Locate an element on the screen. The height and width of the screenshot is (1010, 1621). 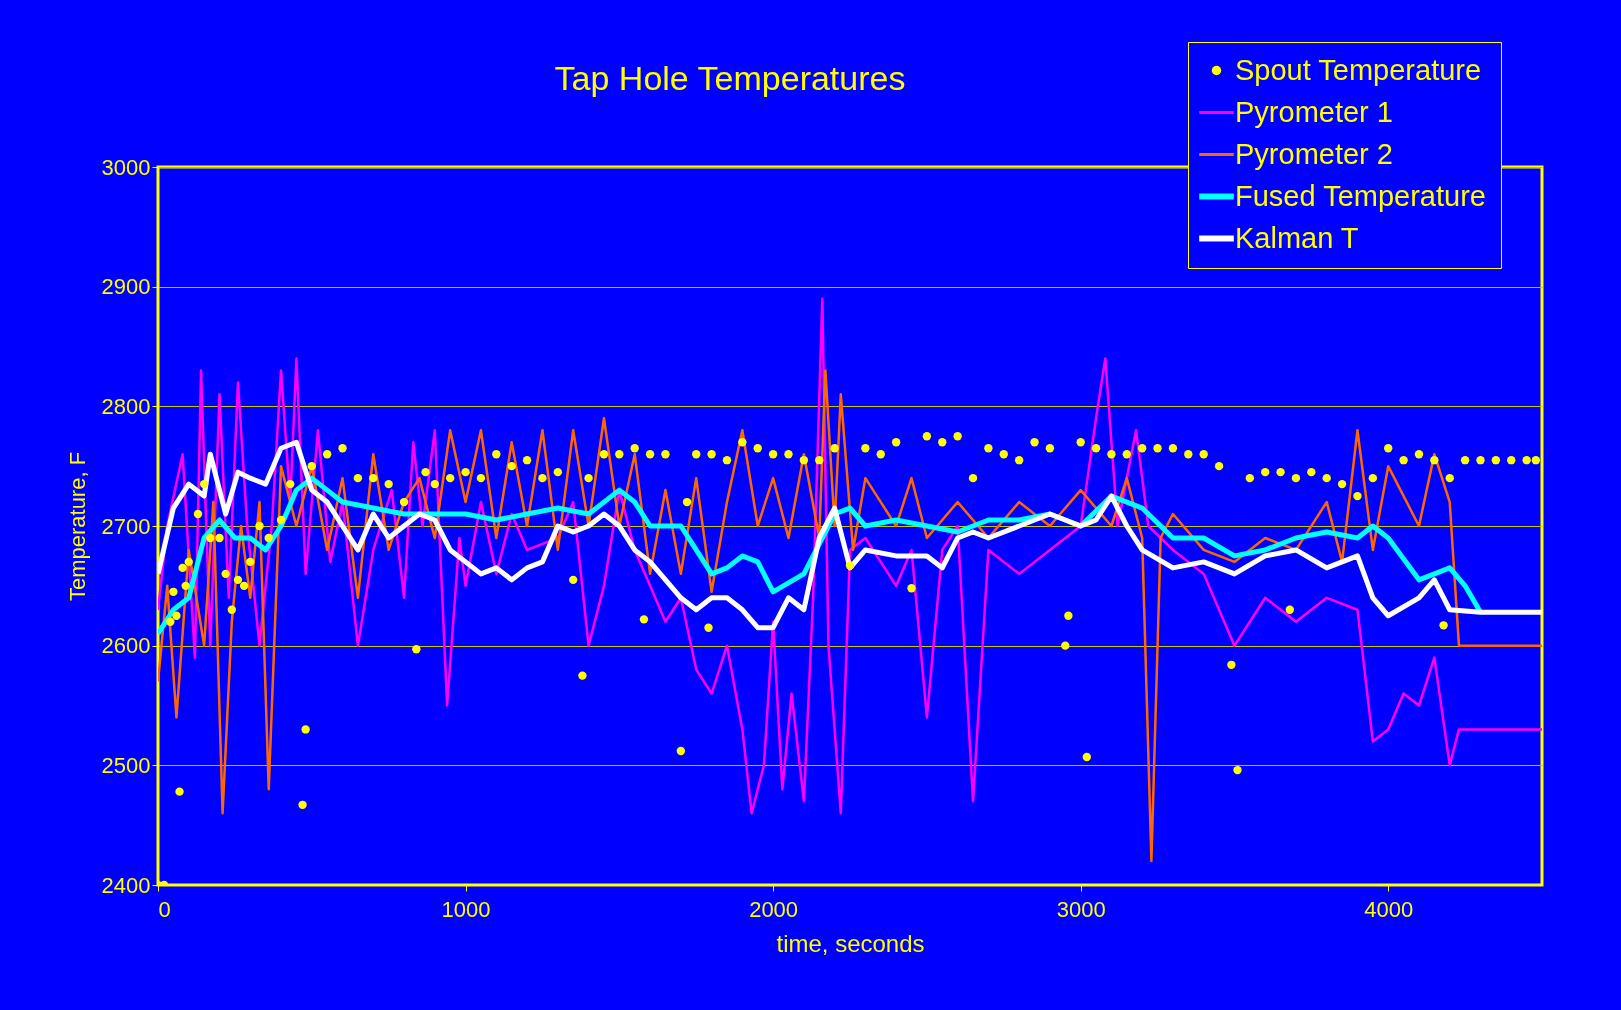
x-tick-label: 4000 is located at coordinates (1389, 909).